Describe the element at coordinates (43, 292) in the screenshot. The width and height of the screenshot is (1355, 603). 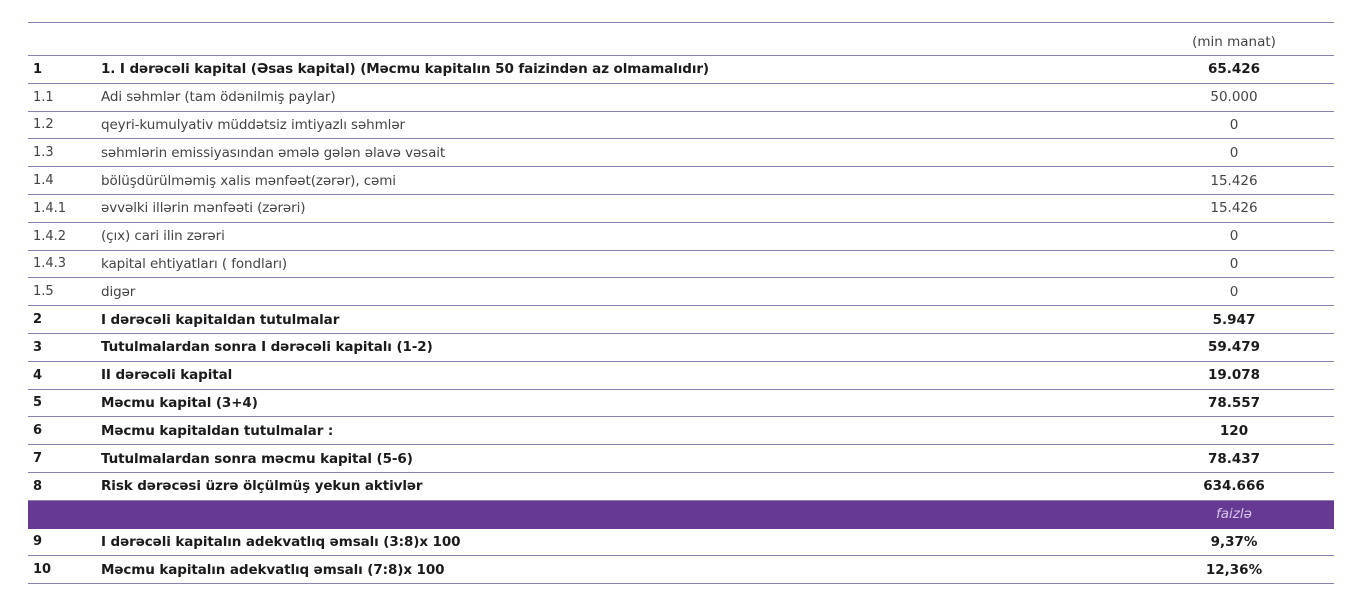
I see `row-number: 1.5` at that location.